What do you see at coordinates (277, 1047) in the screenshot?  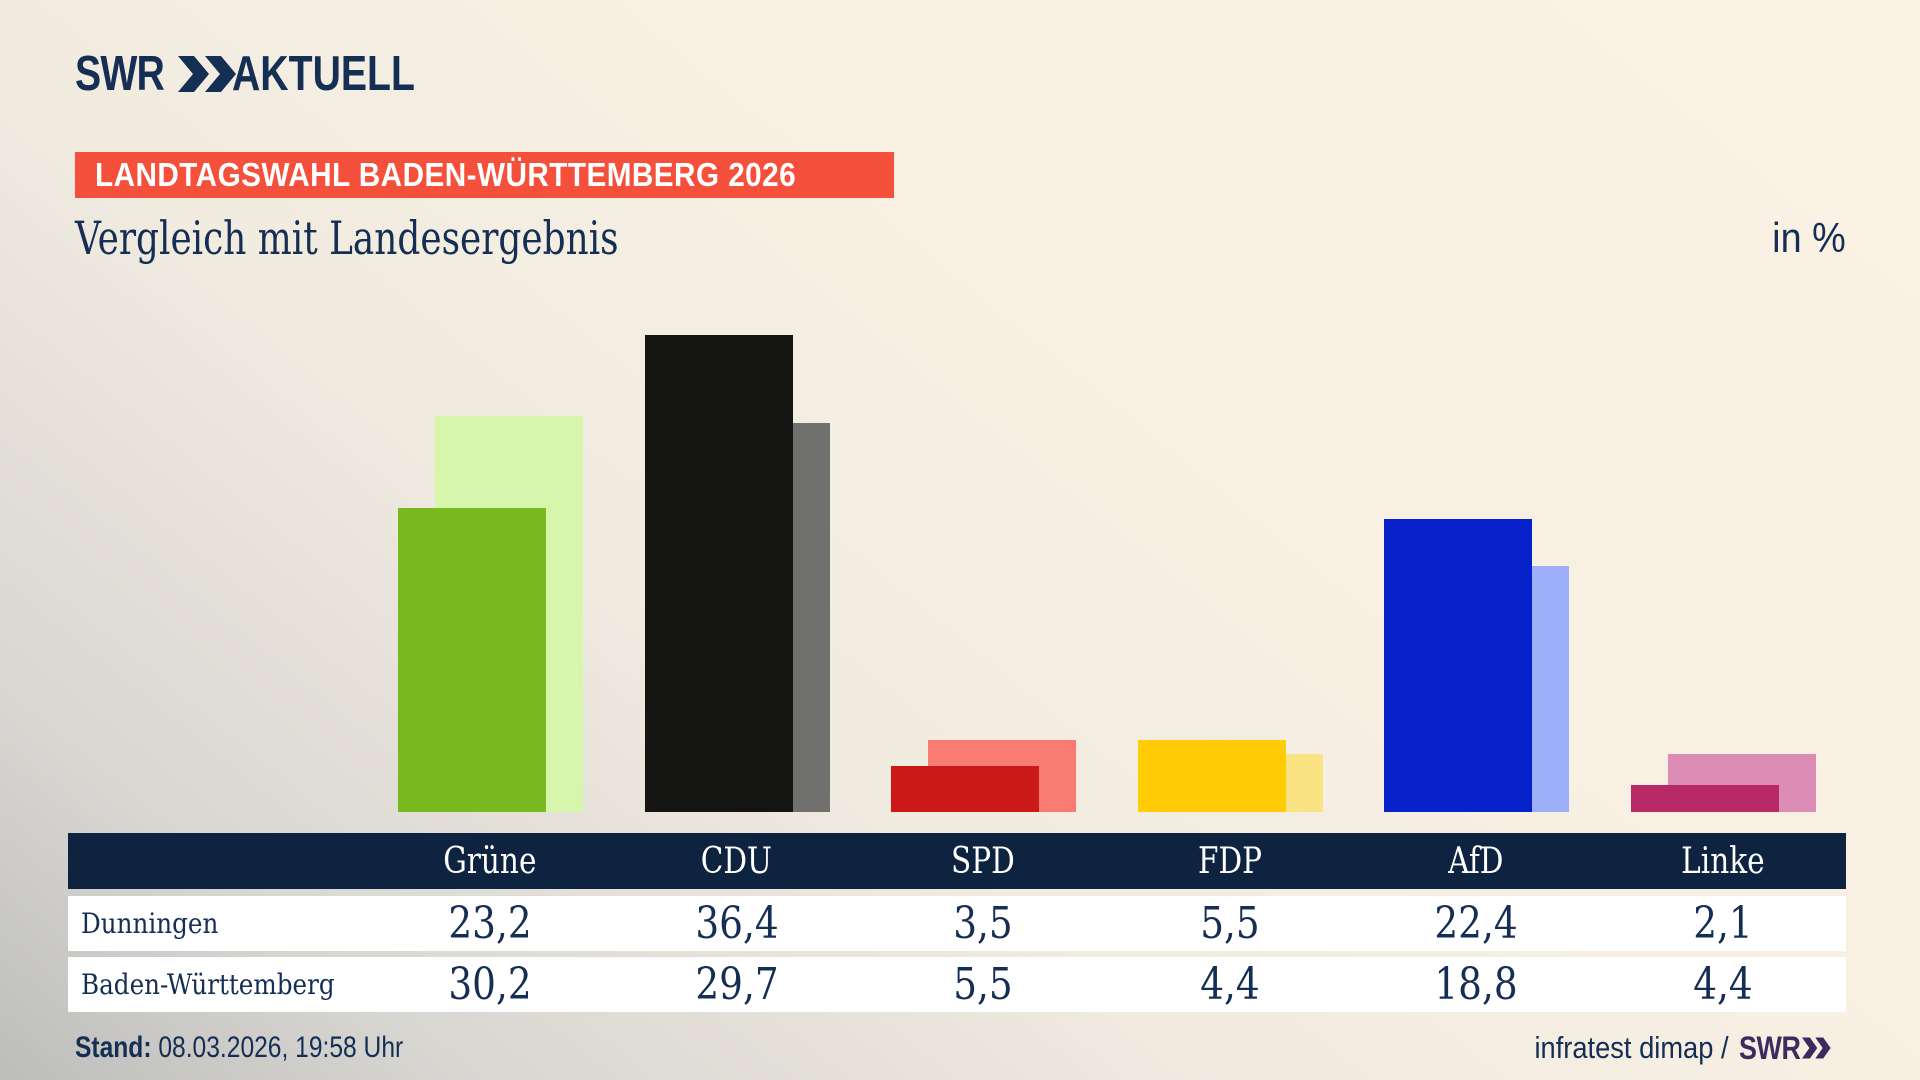 I see `stand-value: 08.03.2026, 19:58 Uhr` at bounding box center [277, 1047].